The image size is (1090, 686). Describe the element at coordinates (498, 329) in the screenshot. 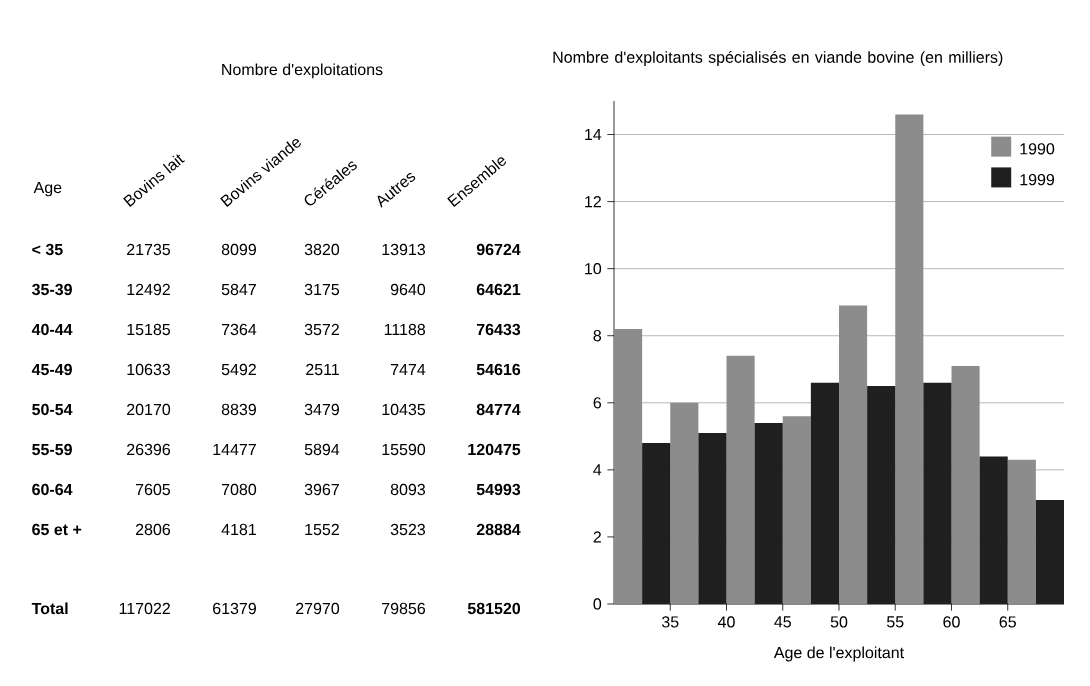

I see `data-label: 76433` at that location.